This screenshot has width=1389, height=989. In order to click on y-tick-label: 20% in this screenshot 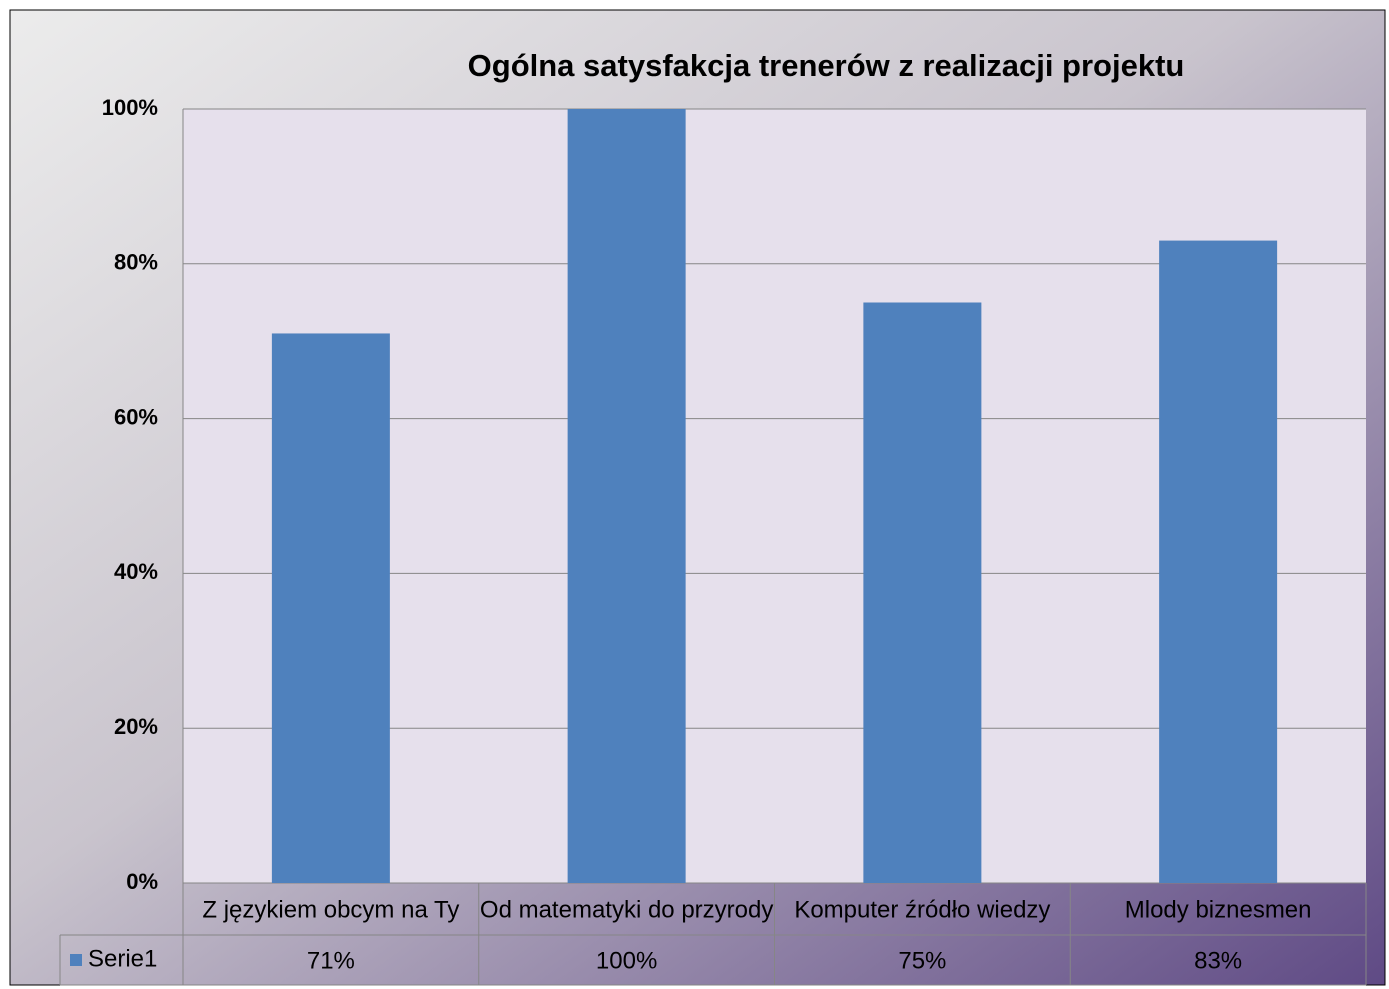, I will do `click(136, 726)`.